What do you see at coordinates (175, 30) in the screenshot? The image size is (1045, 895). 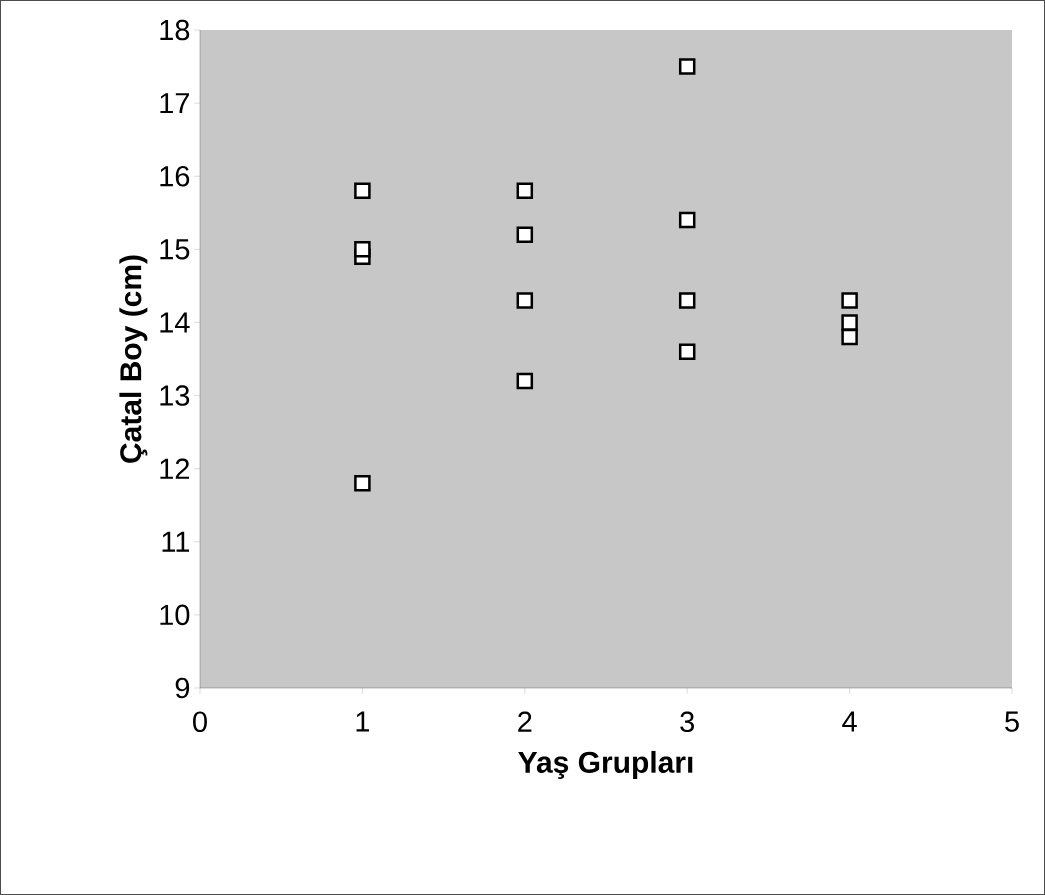 I see `y-tick-label: 18` at bounding box center [175, 30].